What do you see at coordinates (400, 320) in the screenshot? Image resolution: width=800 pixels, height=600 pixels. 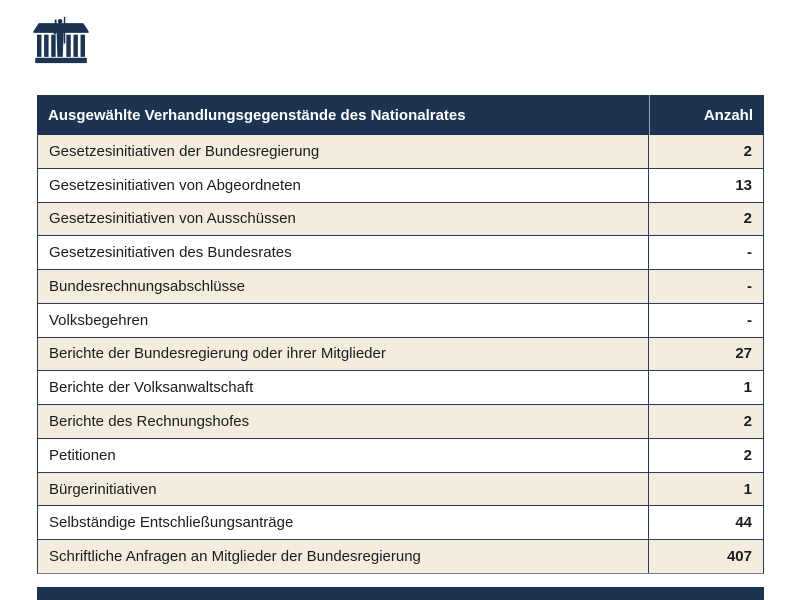 I see `table-row: Volksbegehren -` at bounding box center [400, 320].